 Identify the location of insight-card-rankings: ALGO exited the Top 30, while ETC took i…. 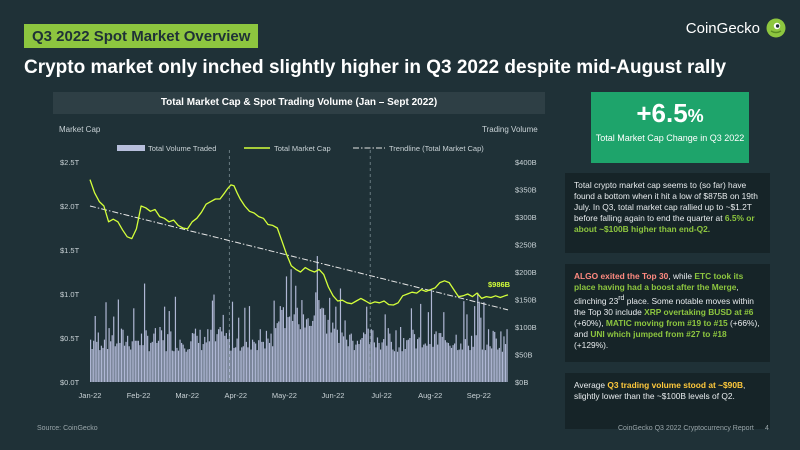
(667, 313).